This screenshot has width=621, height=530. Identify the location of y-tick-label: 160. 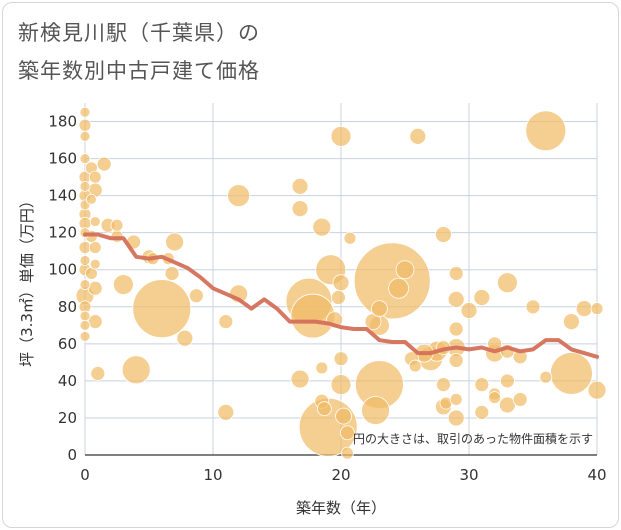
(62, 159).